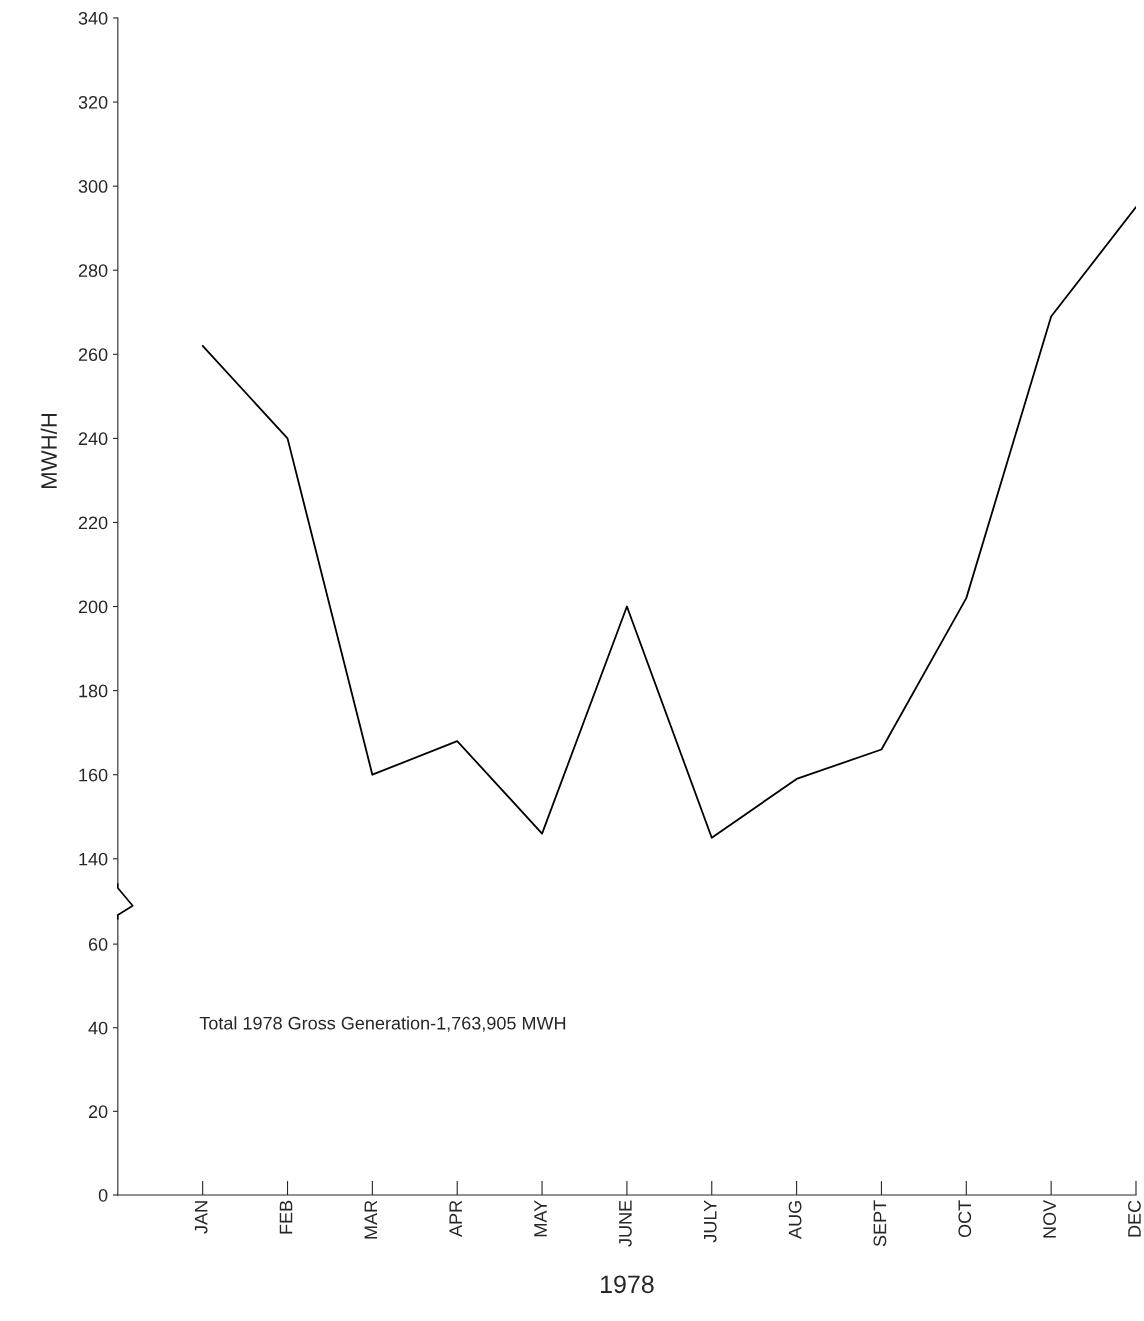 This screenshot has width=1144, height=1321. Describe the element at coordinates (93, 355) in the screenshot. I see `y-tick-label: 260` at that location.